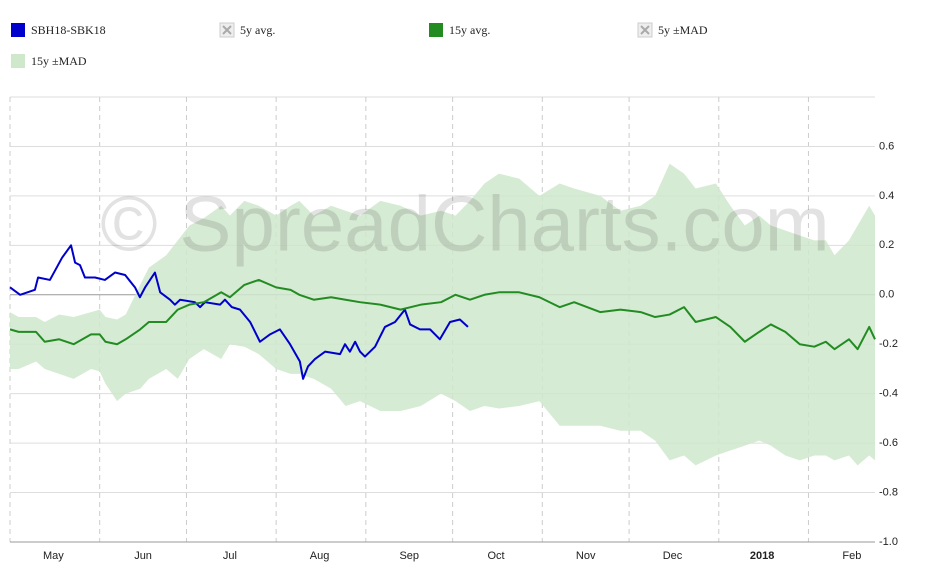 The width and height of the screenshot is (930, 578). What do you see at coordinates (886, 295) in the screenshot?
I see `y-tick-label: 0.0` at bounding box center [886, 295].